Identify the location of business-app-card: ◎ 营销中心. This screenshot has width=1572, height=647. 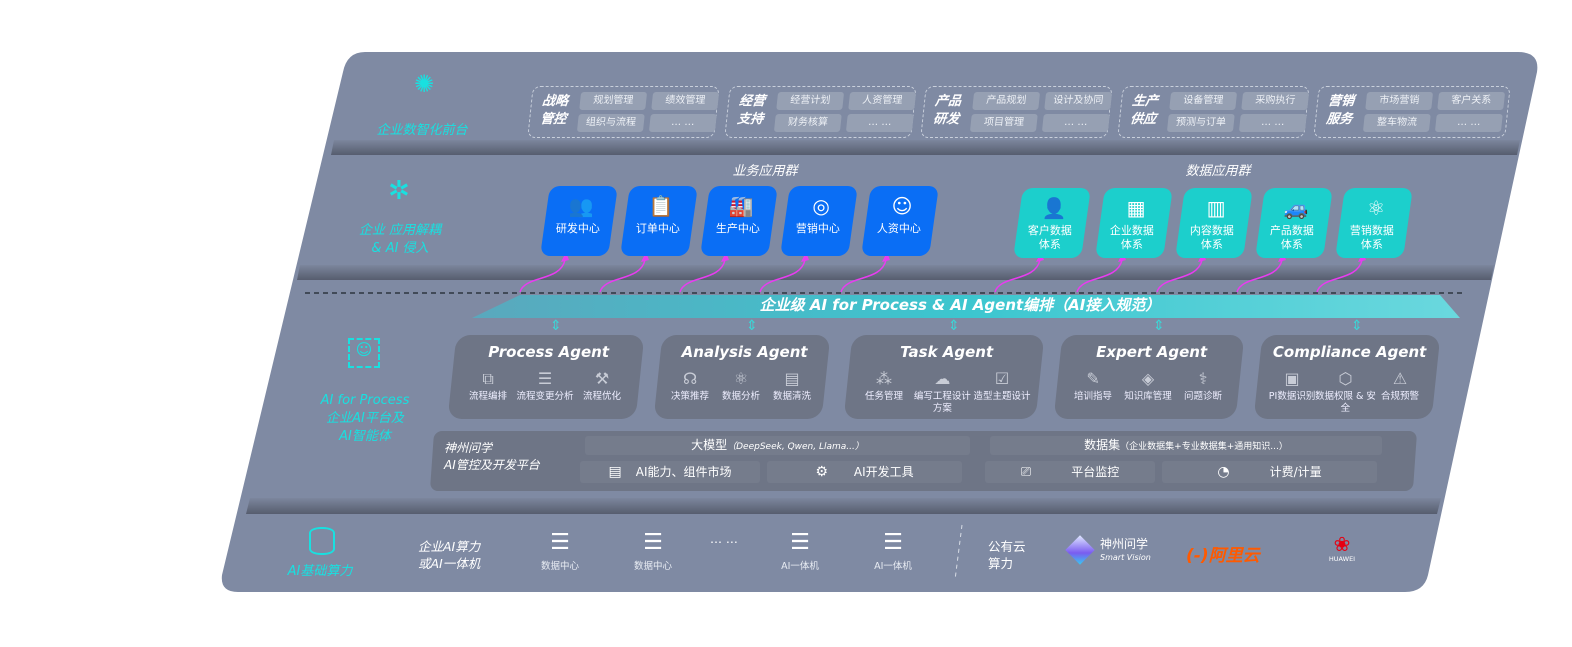
(819, 221).